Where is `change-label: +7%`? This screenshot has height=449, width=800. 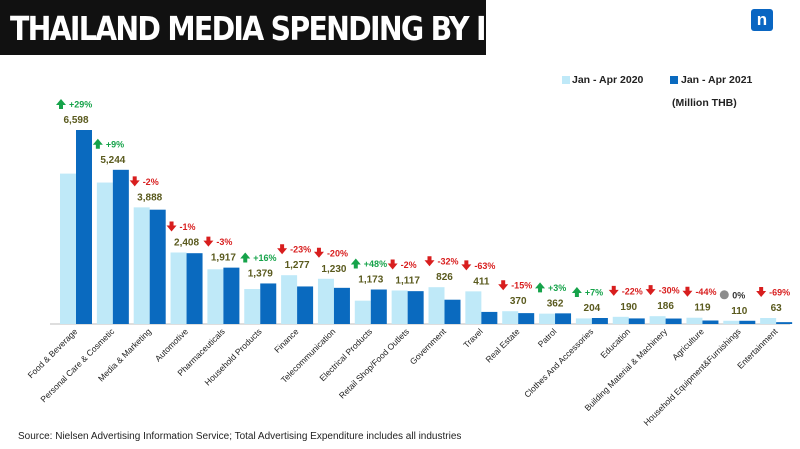
change-label: +7% is located at coordinates (594, 293).